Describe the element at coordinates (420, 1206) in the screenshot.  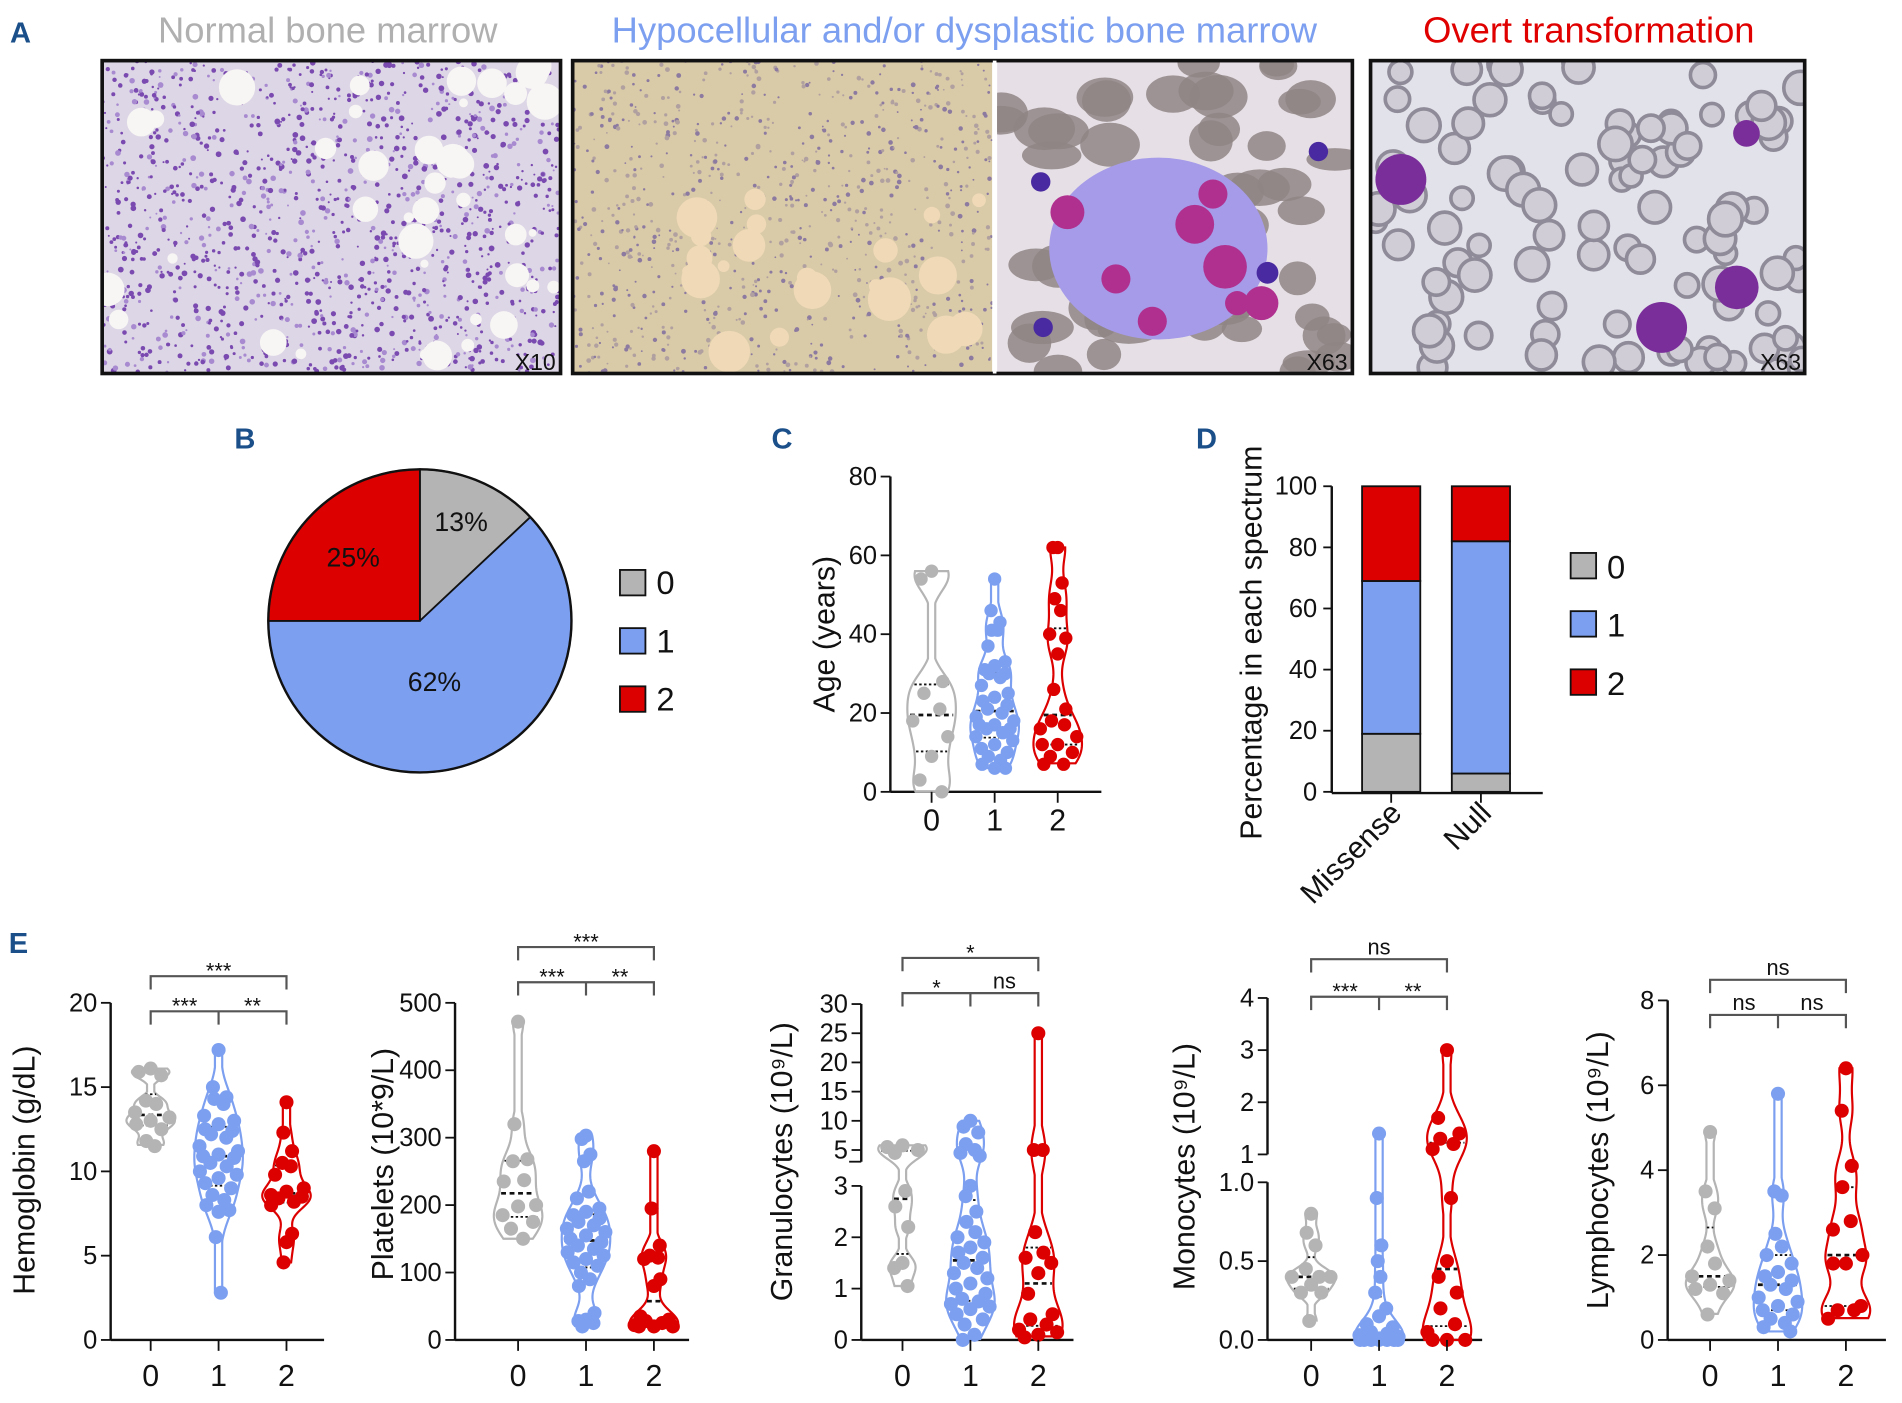
I see `y-tick-label: 200` at that location.